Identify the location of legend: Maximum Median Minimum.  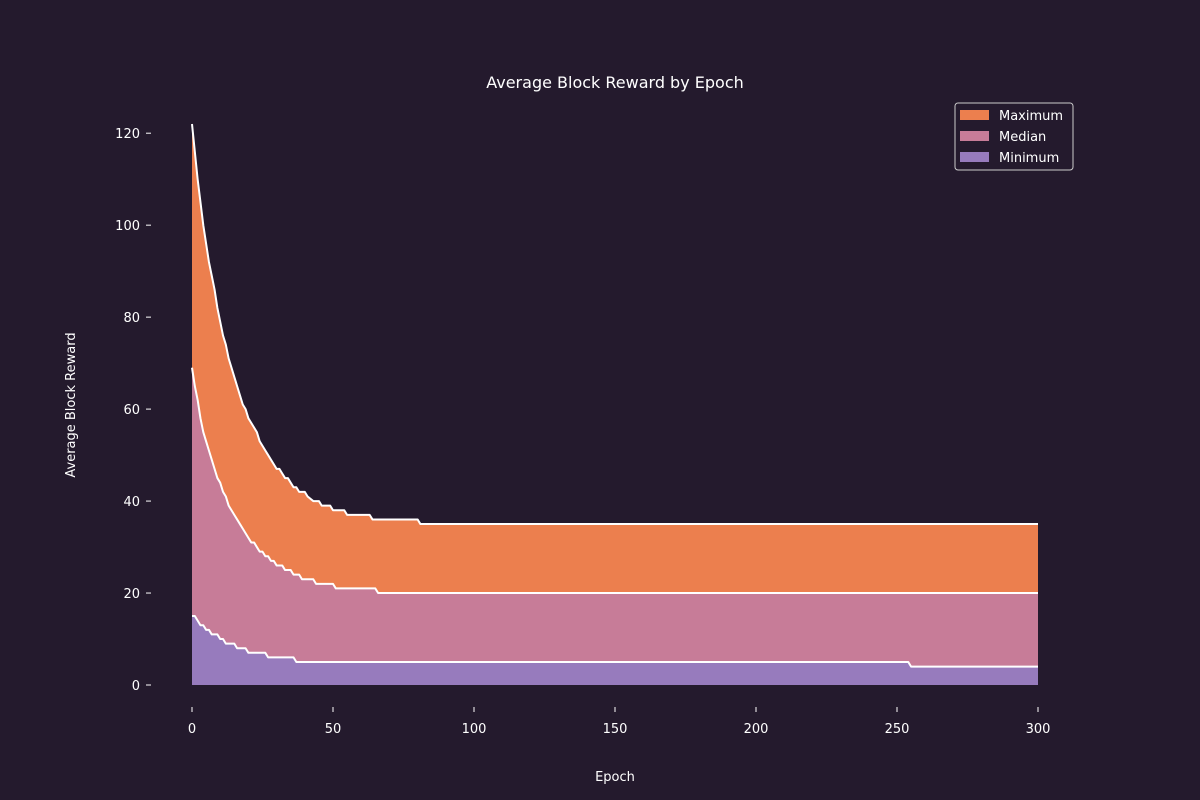
(1014, 136).